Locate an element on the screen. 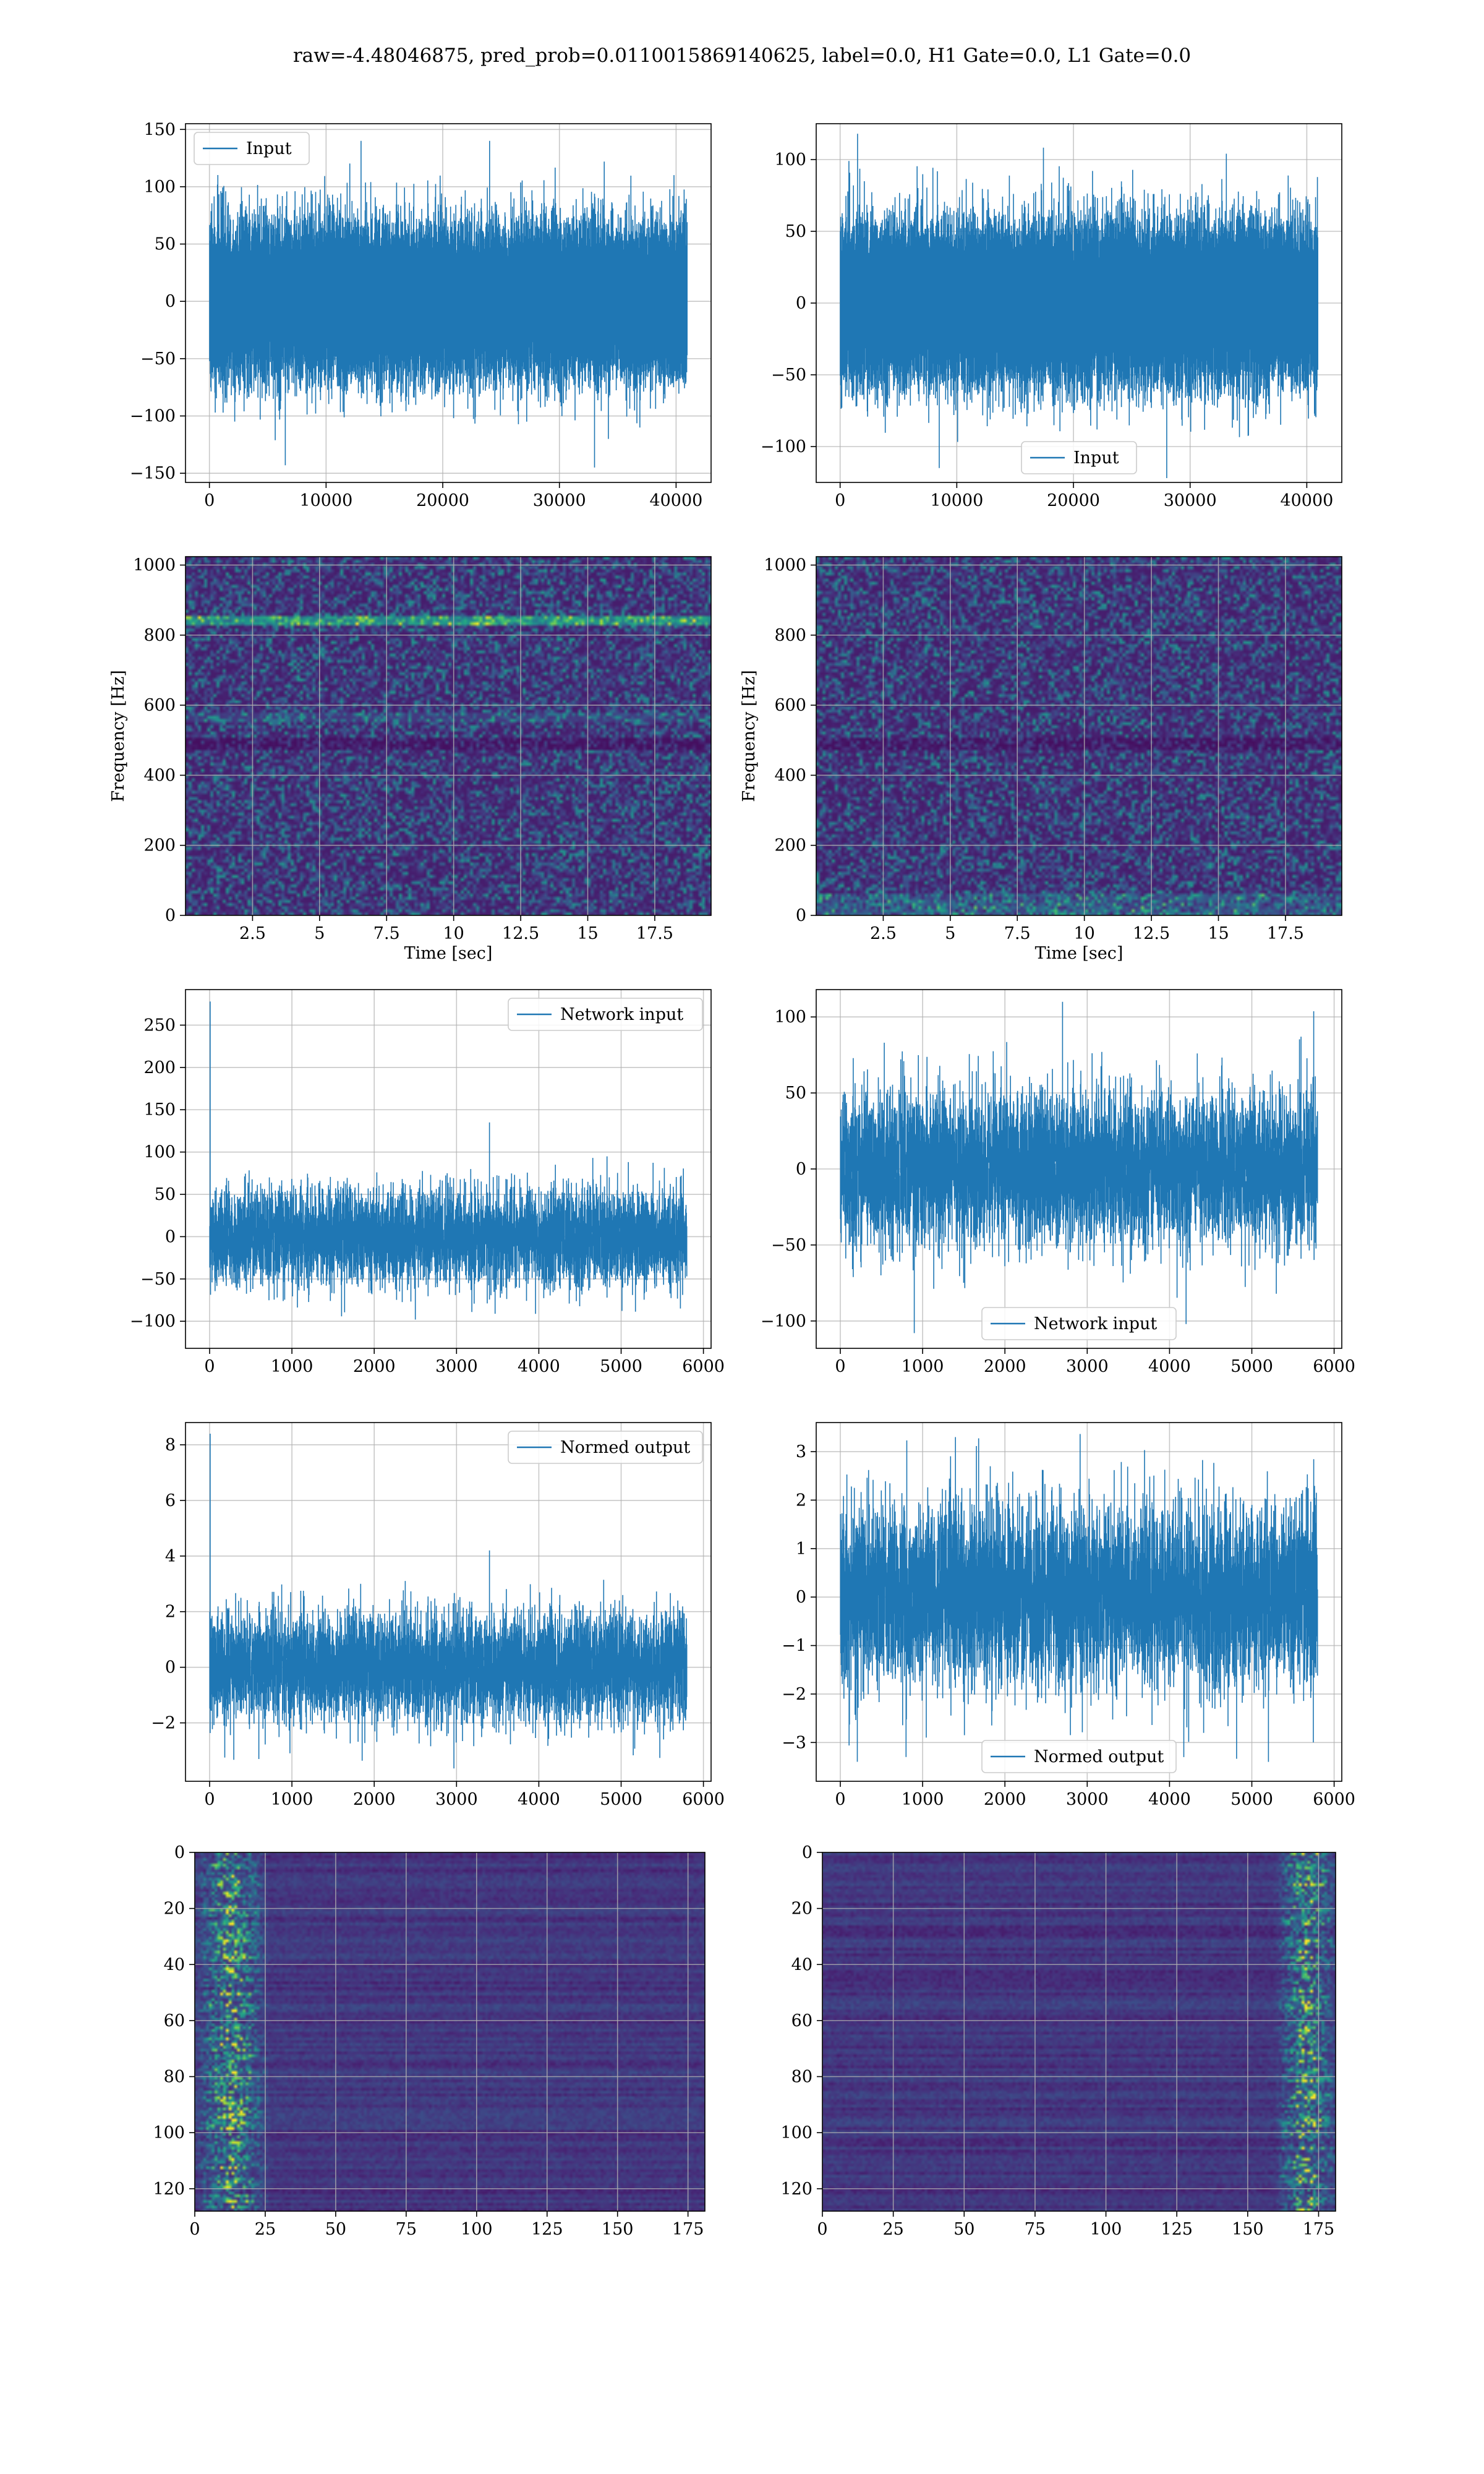  input-left-axes-frame is located at coordinates (448, 303).